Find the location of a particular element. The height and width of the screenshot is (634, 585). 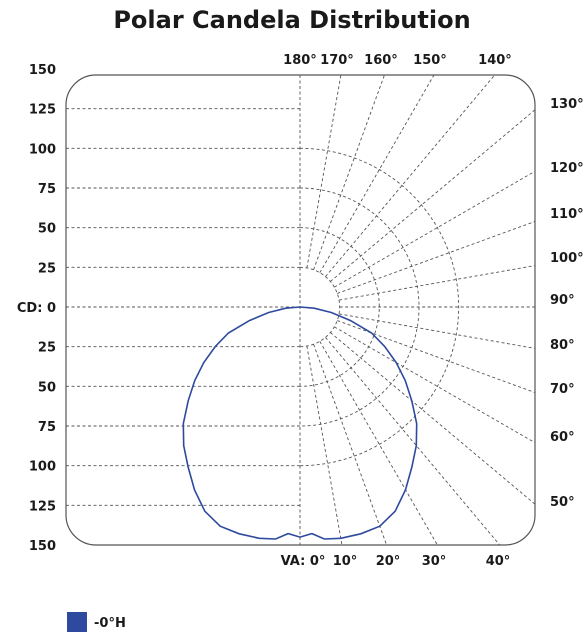

legend: -0°H is located at coordinates (96, 622).